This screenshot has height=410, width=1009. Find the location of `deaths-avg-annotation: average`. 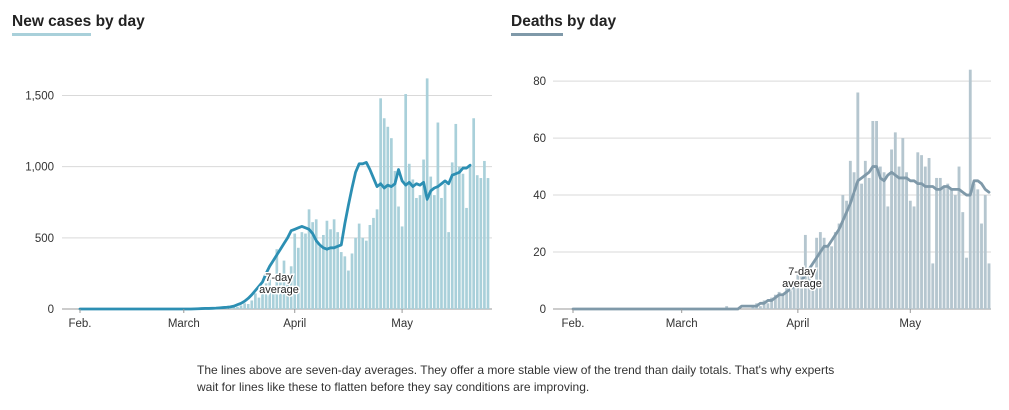

deaths-avg-annotation: average is located at coordinates (802, 284).